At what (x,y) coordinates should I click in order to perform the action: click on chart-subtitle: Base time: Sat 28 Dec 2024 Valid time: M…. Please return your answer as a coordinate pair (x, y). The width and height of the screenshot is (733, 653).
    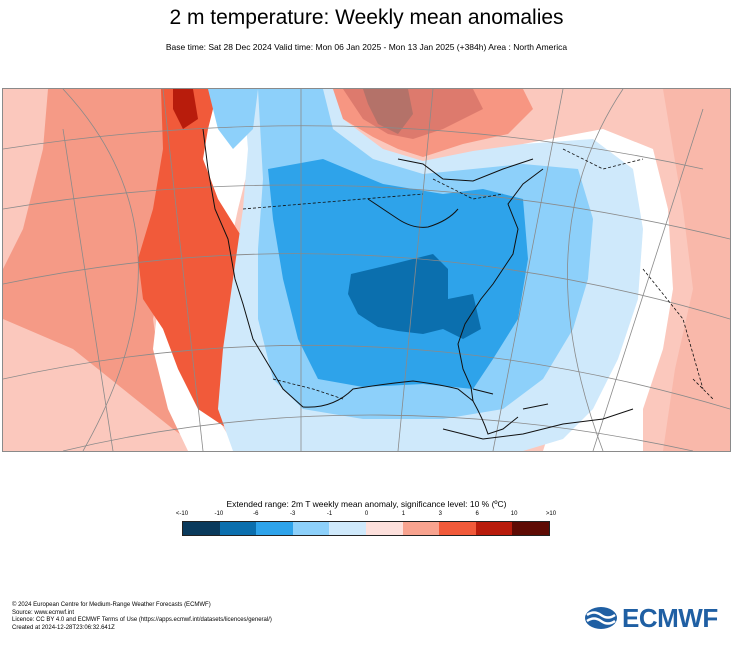
    Looking at the image, I should click on (366, 47).